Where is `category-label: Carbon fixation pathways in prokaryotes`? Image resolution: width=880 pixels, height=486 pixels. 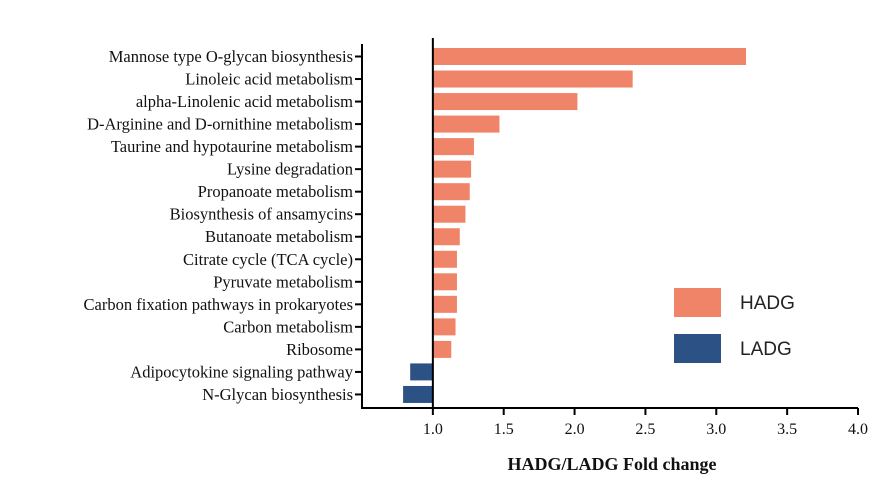
category-label: Carbon fixation pathways in prokaryotes is located at coordinates (218, 304).